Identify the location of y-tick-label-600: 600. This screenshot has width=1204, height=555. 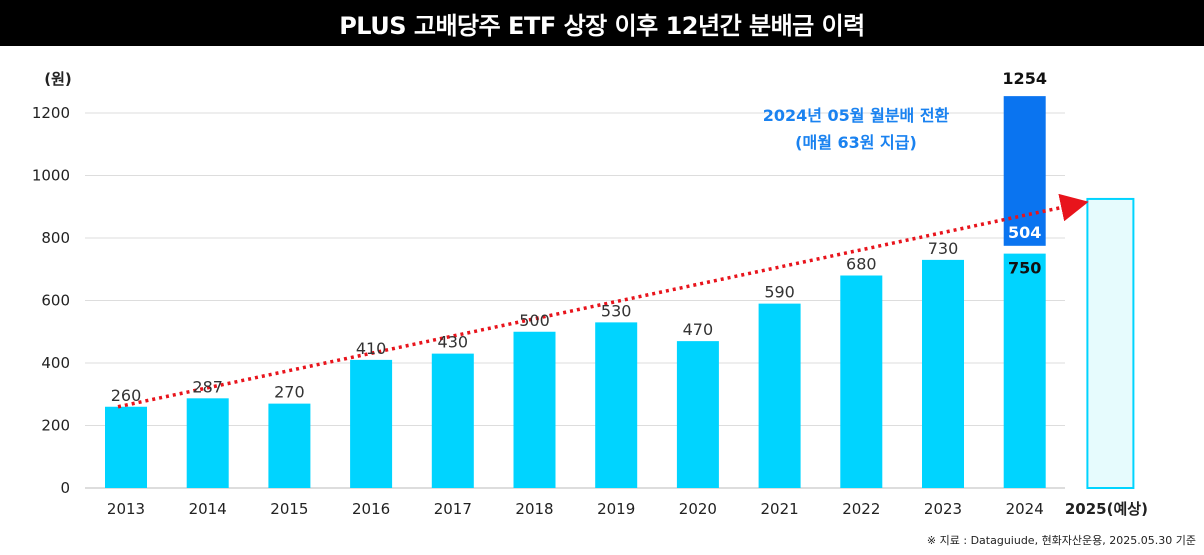
(55, 301).